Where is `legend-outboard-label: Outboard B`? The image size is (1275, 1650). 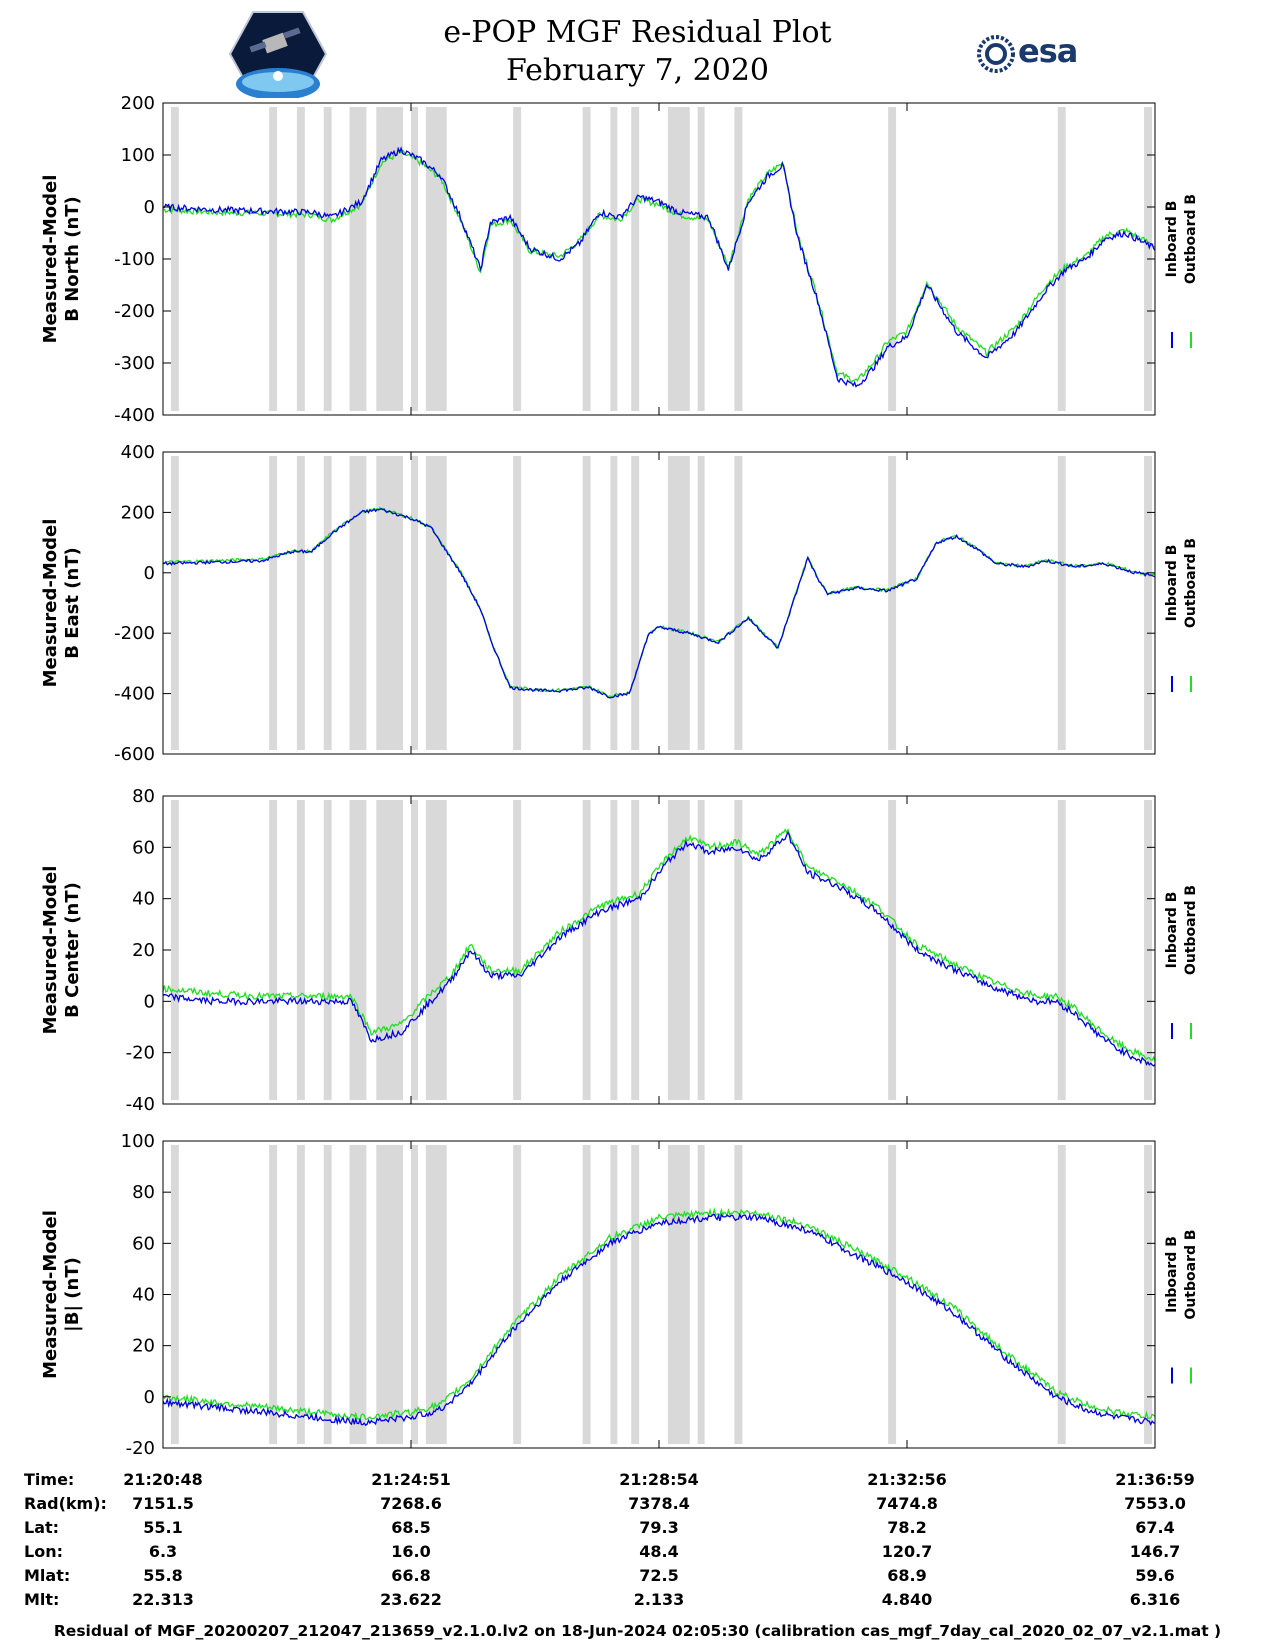 legend-outboard-label: Outboard B is located at coordinates (1191, 930).